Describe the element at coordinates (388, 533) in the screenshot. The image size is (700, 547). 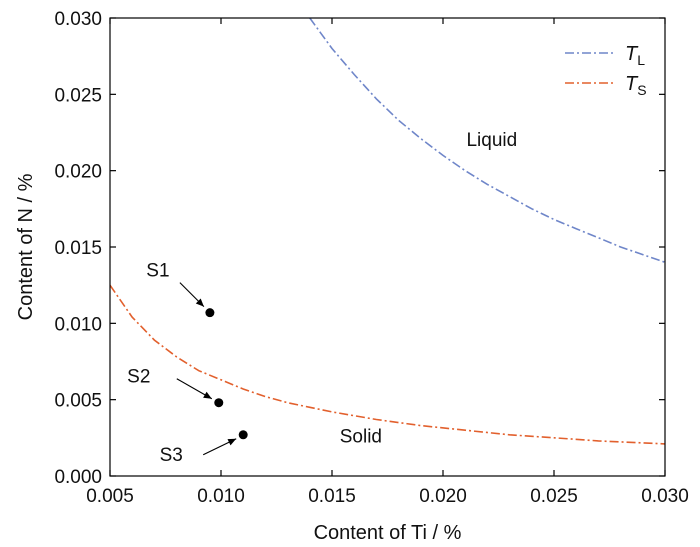
I see `x-axis-title: Content of Ti / %` at that location.